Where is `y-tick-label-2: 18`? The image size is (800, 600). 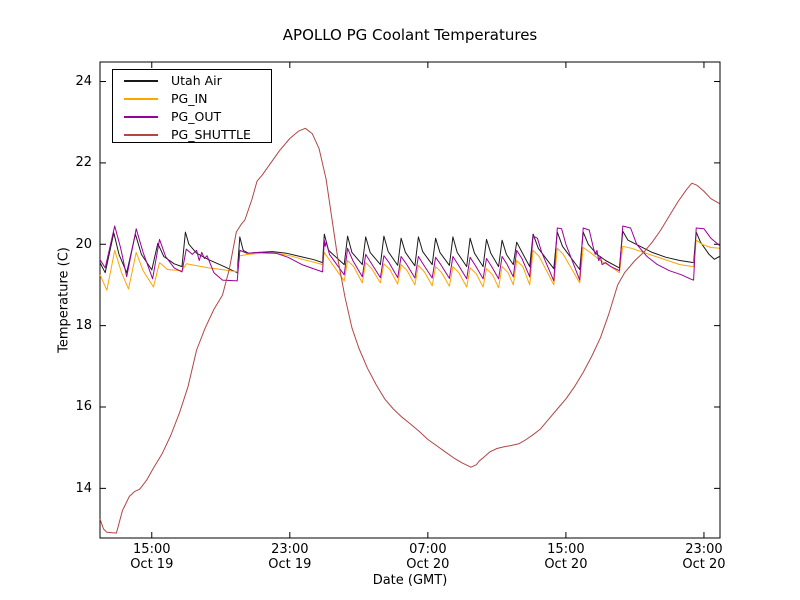 y-tick-label-2: 18 is located at coordinates (83, 326).